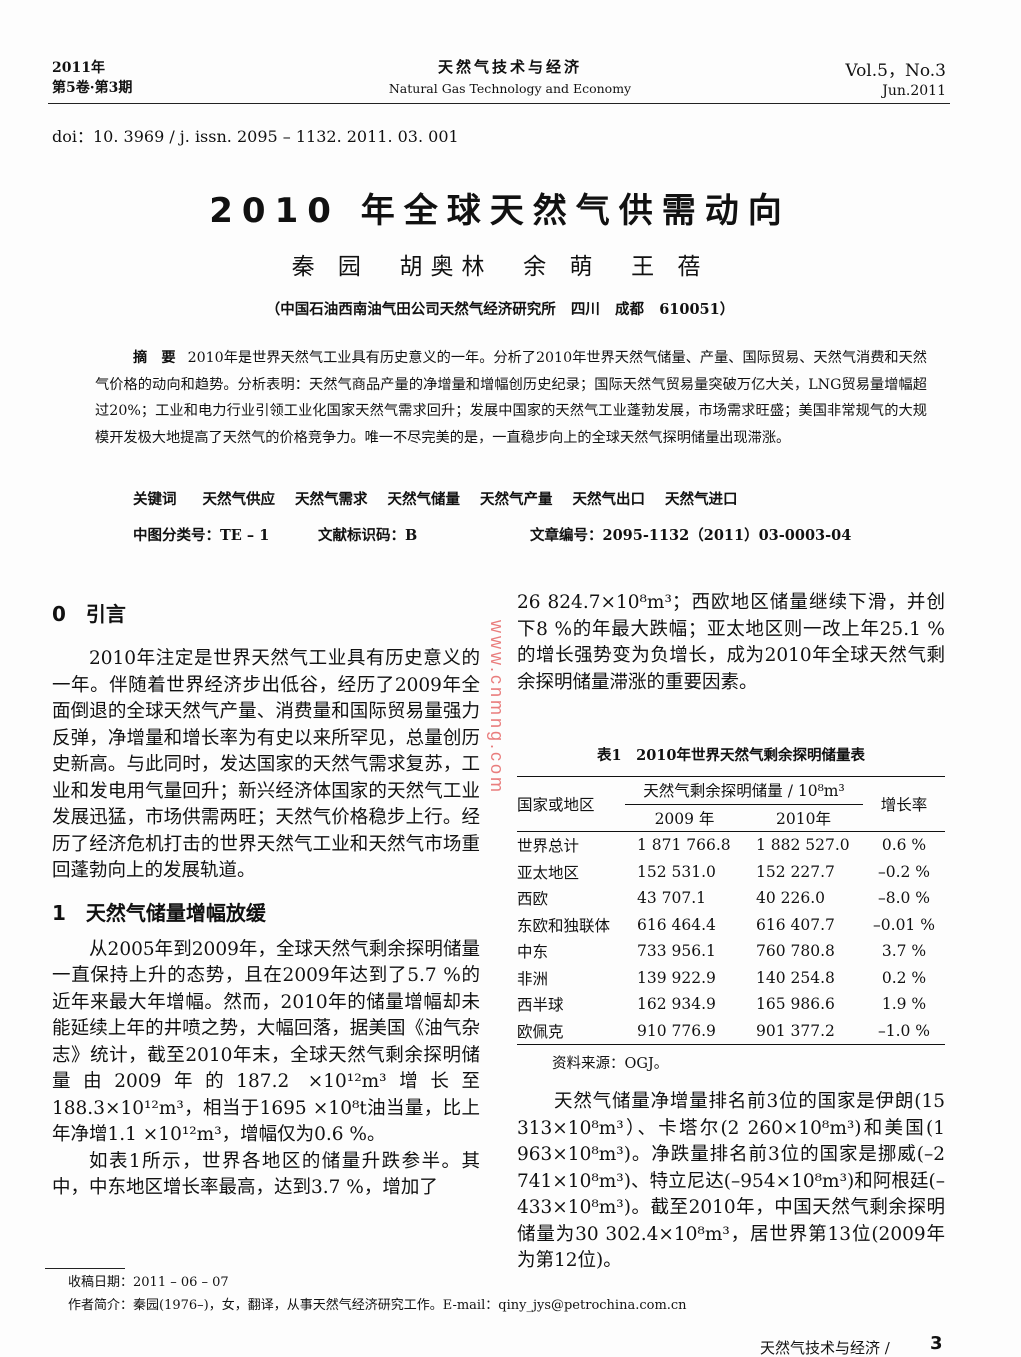 Image resolution: width=1021 pixels, height=1357 pixels. Describe the element at coordinates (548, 846) in the screenshot. I see `cell-region: 世界总计` at that location.